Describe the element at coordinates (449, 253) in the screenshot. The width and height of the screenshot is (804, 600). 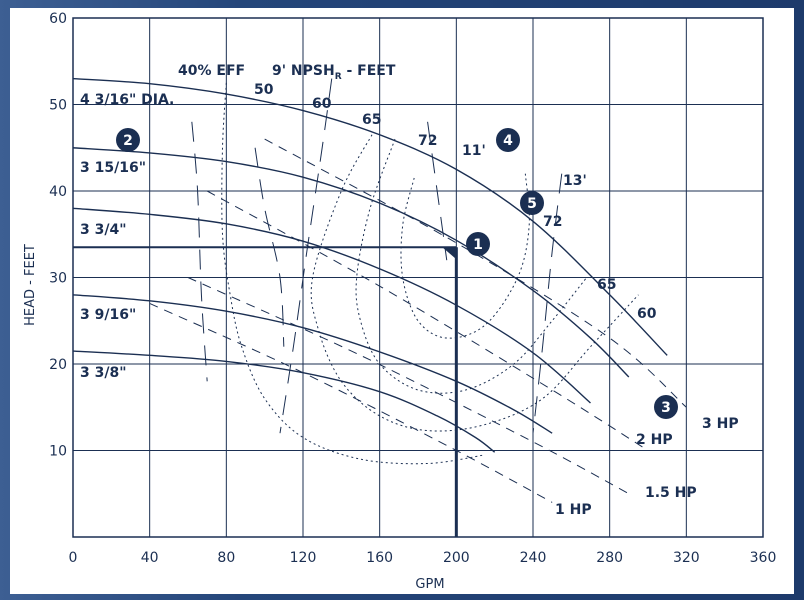
I see `operating-point-marker` at that location.